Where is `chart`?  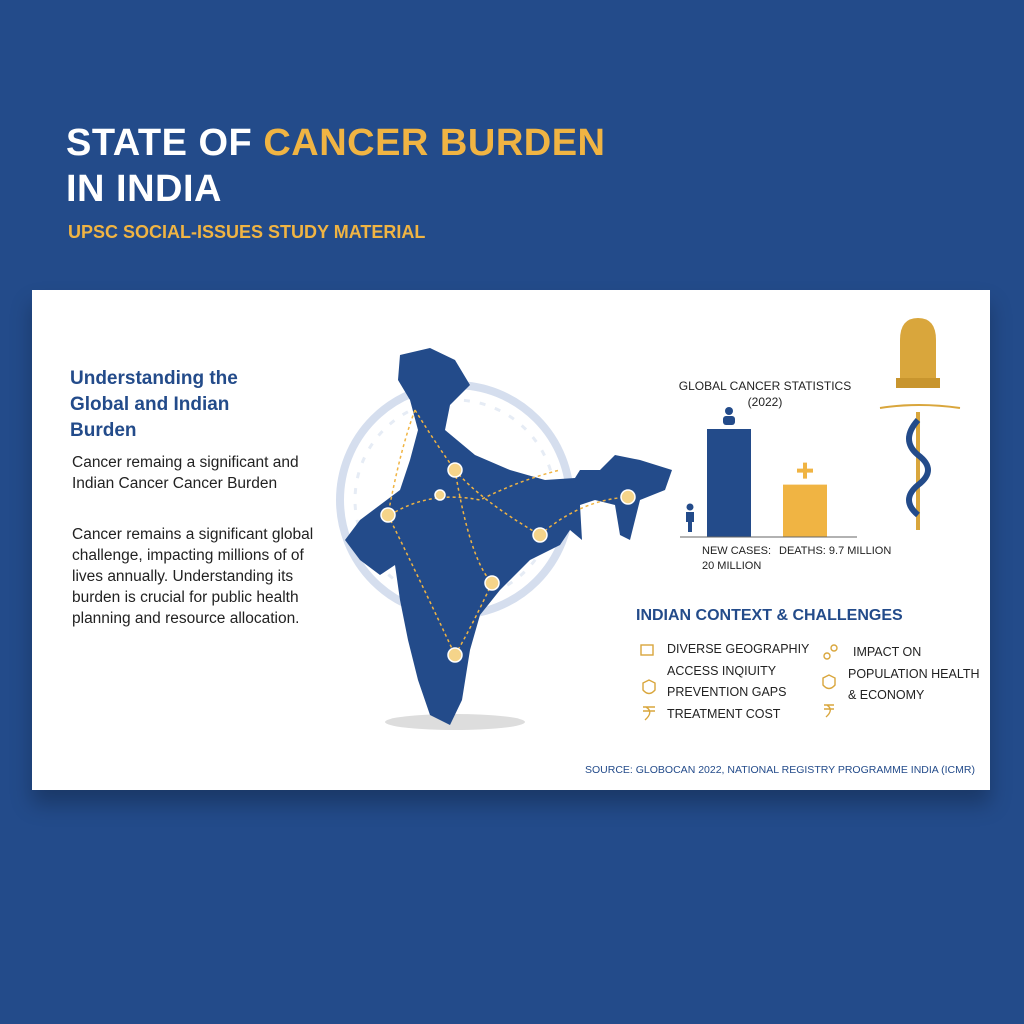
chart is located at coordinates (768, 472).